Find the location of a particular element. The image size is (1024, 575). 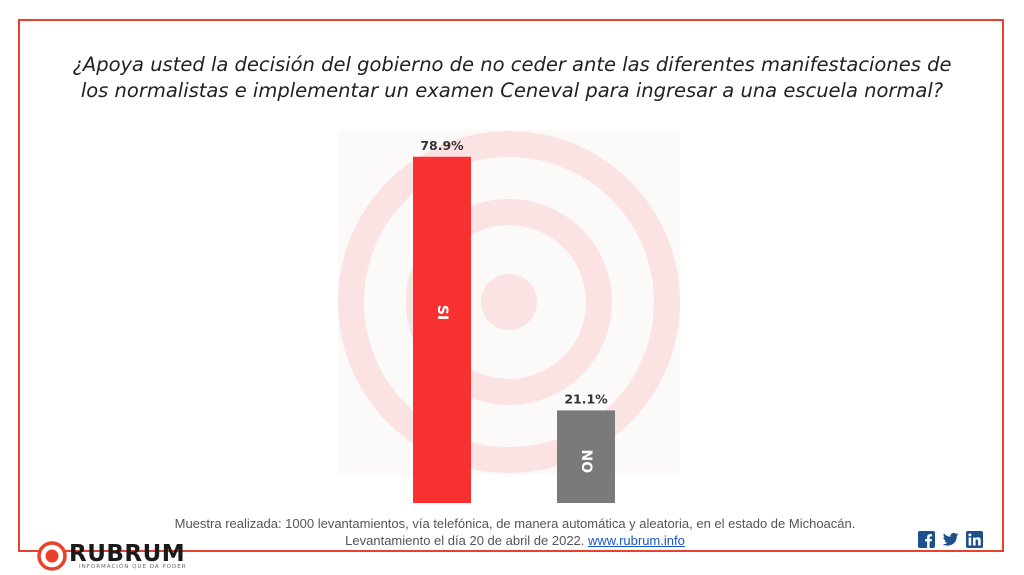

facebook-icon is located at coordinates (926, 539).